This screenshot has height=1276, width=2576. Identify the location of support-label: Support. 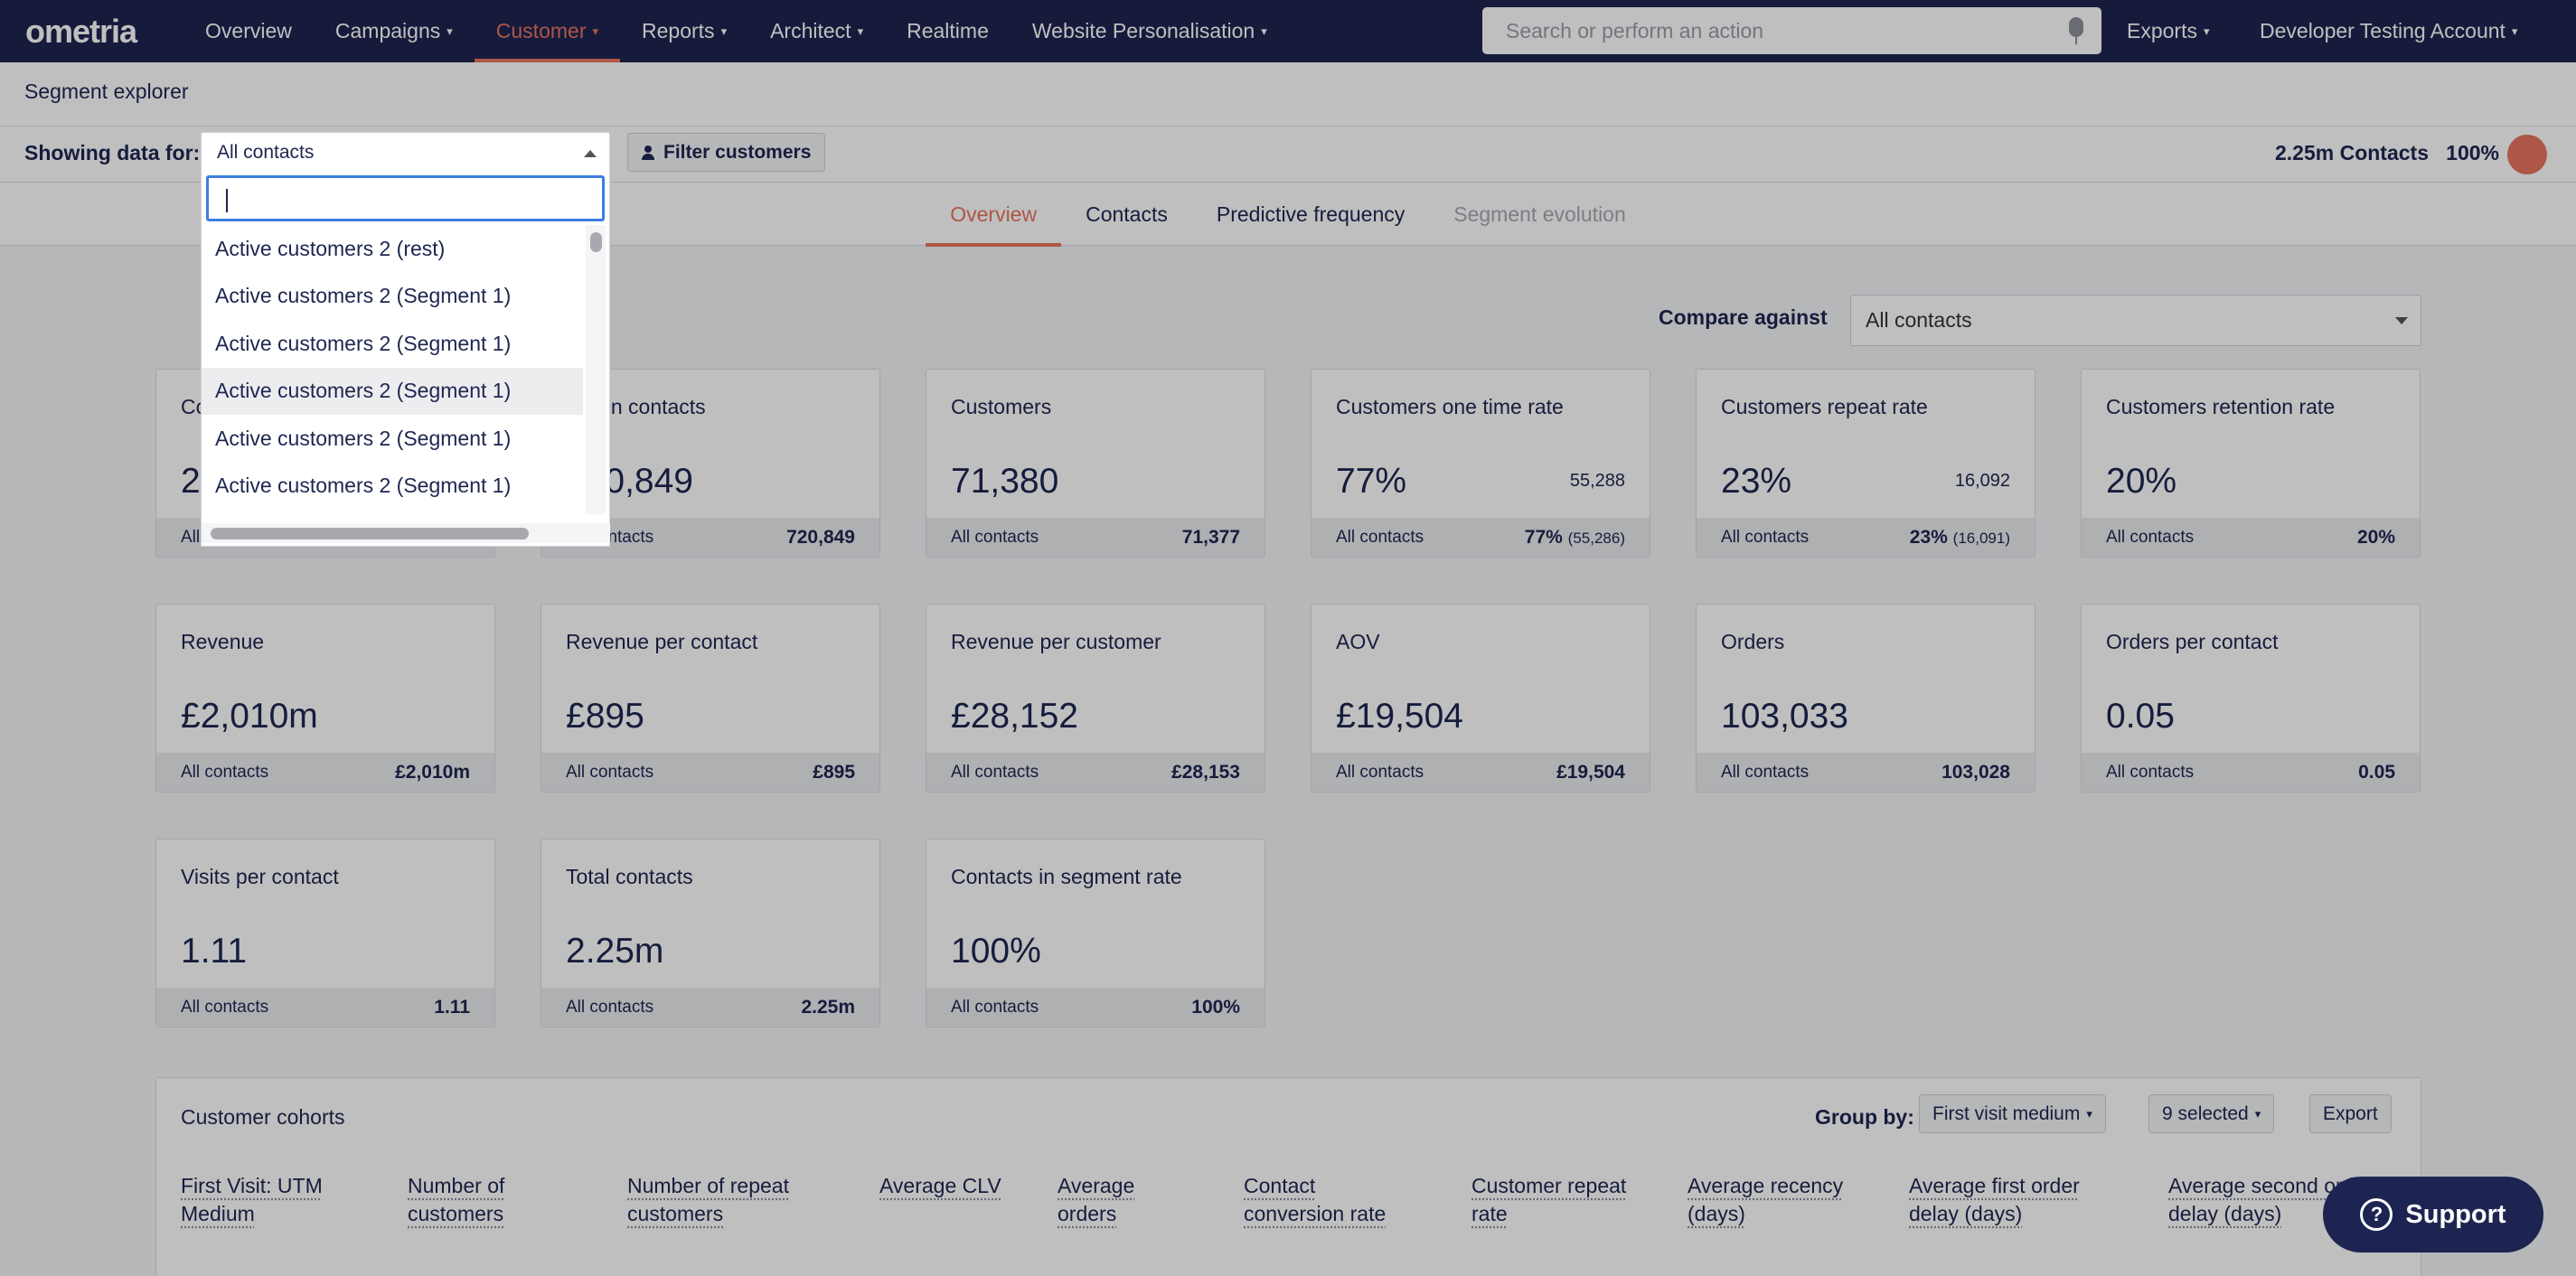
(2455, 1214).